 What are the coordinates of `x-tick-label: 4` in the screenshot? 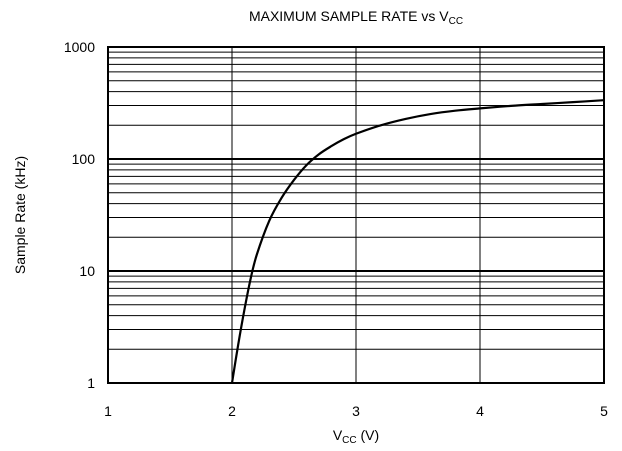 It's located at (480, 411).